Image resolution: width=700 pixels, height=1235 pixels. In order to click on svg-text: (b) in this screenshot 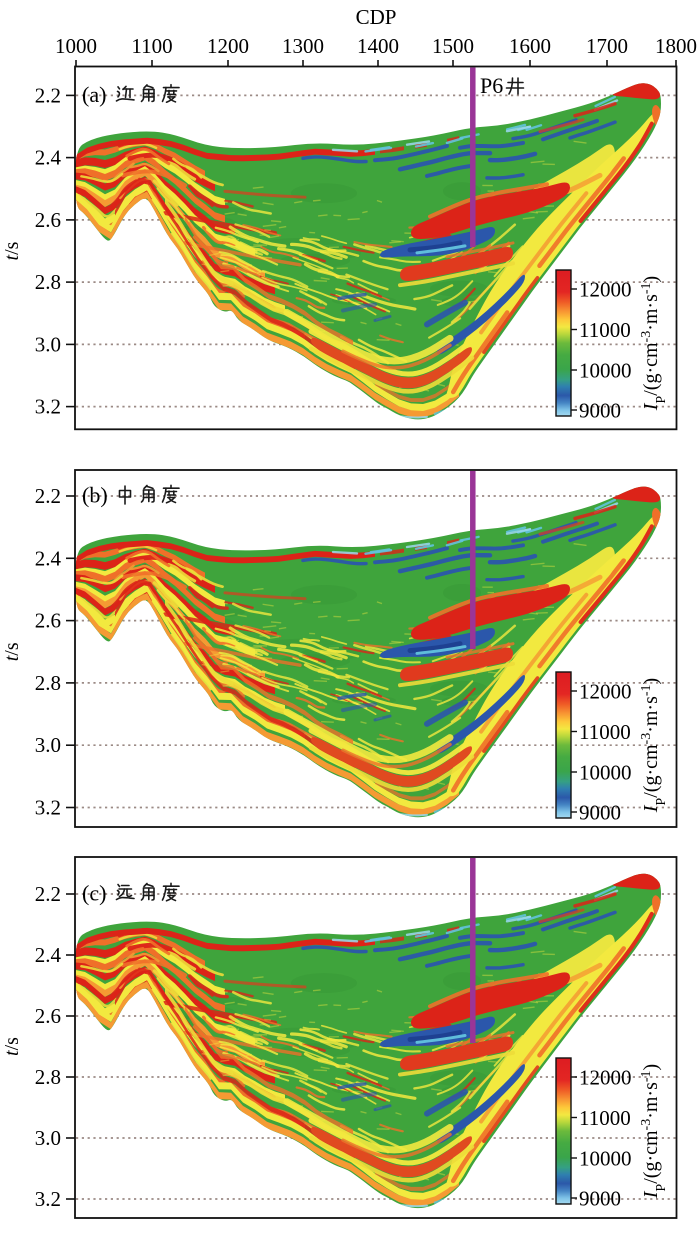, I will do `click(95, 495)`.